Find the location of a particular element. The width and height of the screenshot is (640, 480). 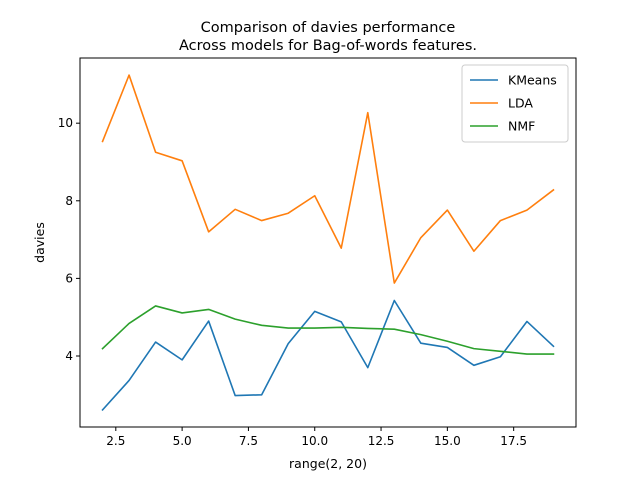

legend-entry-lda: LDA is located at coordinates (501, 103).